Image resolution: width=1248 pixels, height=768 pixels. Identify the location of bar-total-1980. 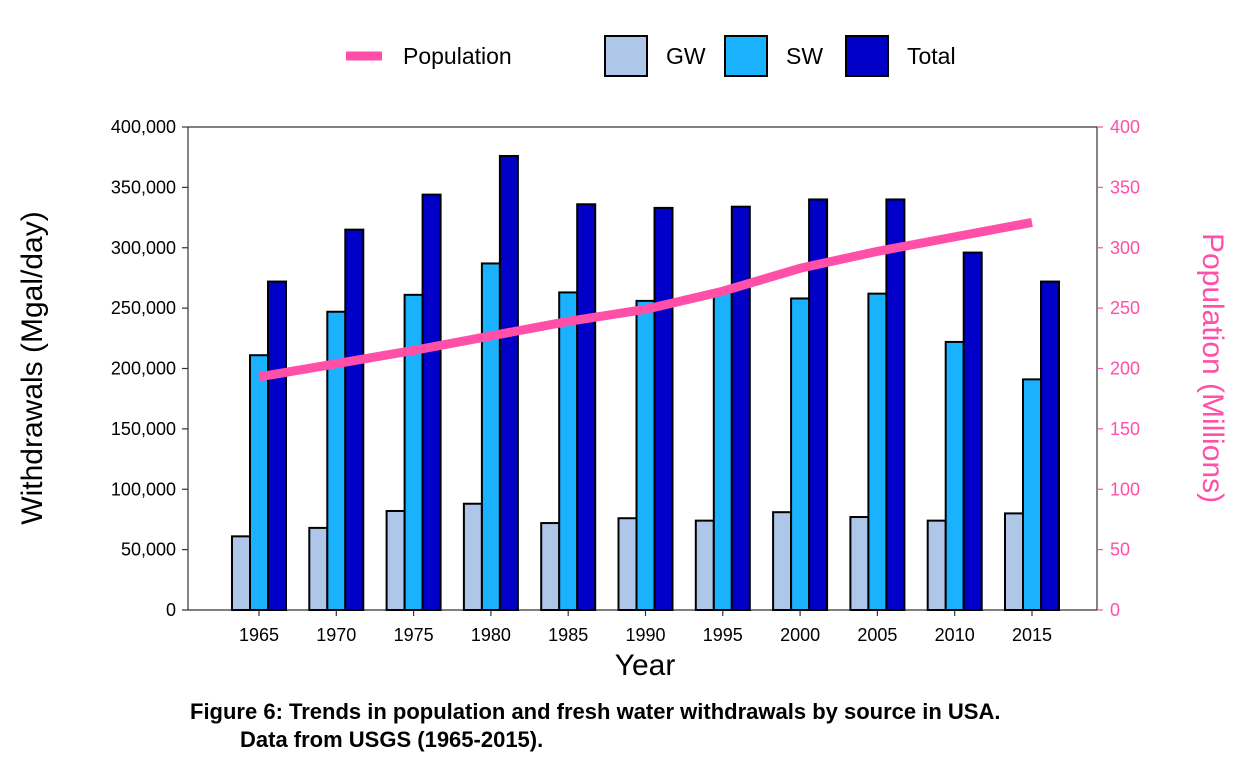
(508, 382).